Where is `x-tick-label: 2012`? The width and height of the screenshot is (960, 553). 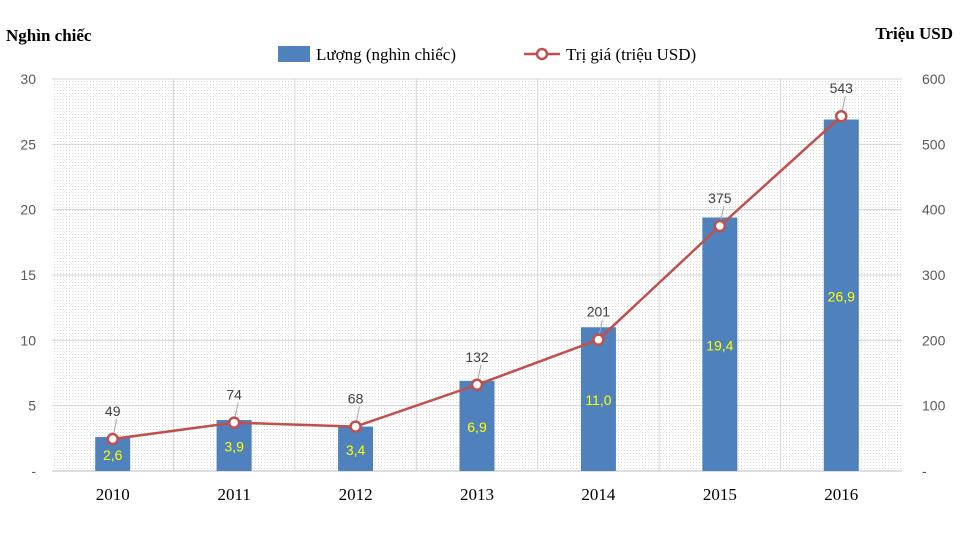
x-tick-label: 2012 is located at coordinates (356, 494).